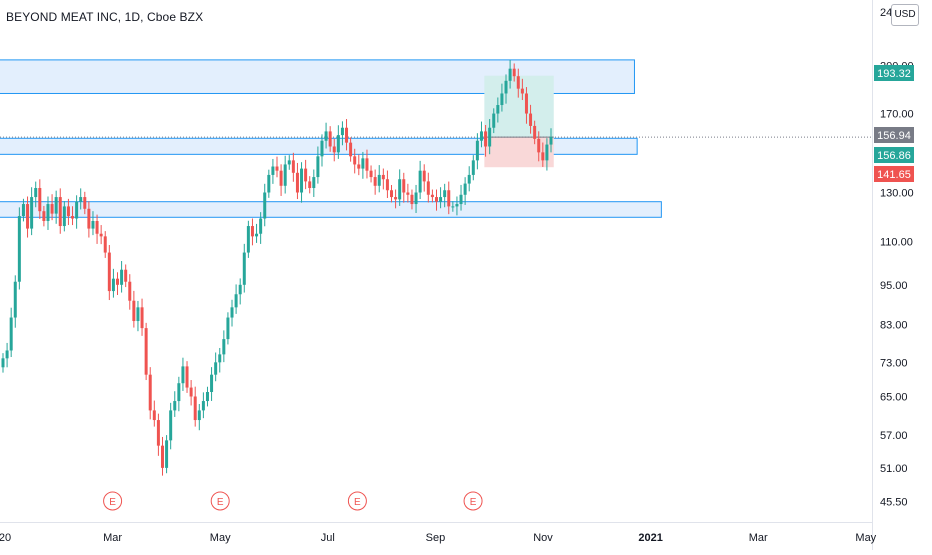 Image resolution: width=932 pixels, height=555 pixels. What do you see at coordinates (328, 538) in the screenshot?
I see `x-tick-label: Jul` at bounding box center [328, 538].